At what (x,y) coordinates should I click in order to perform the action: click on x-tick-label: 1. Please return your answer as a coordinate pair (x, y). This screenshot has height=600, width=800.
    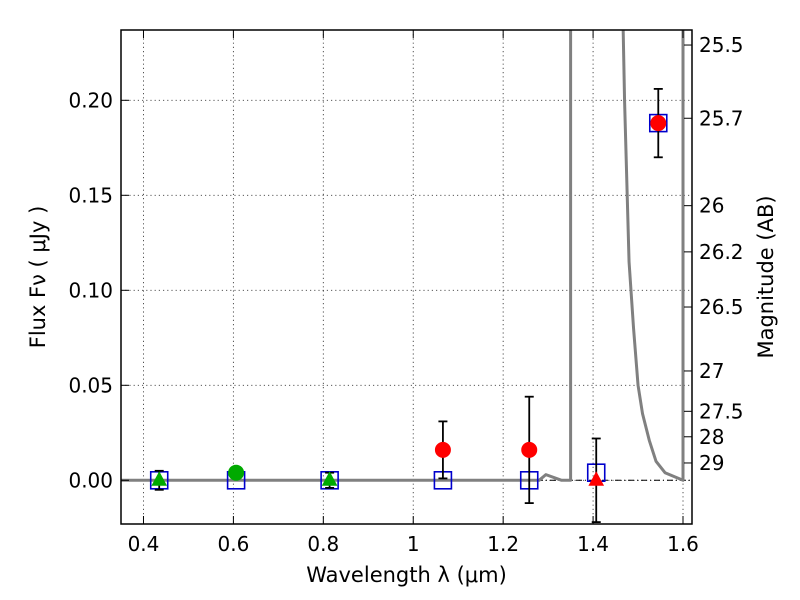
    Looking at the image, I should click on (413, 544).